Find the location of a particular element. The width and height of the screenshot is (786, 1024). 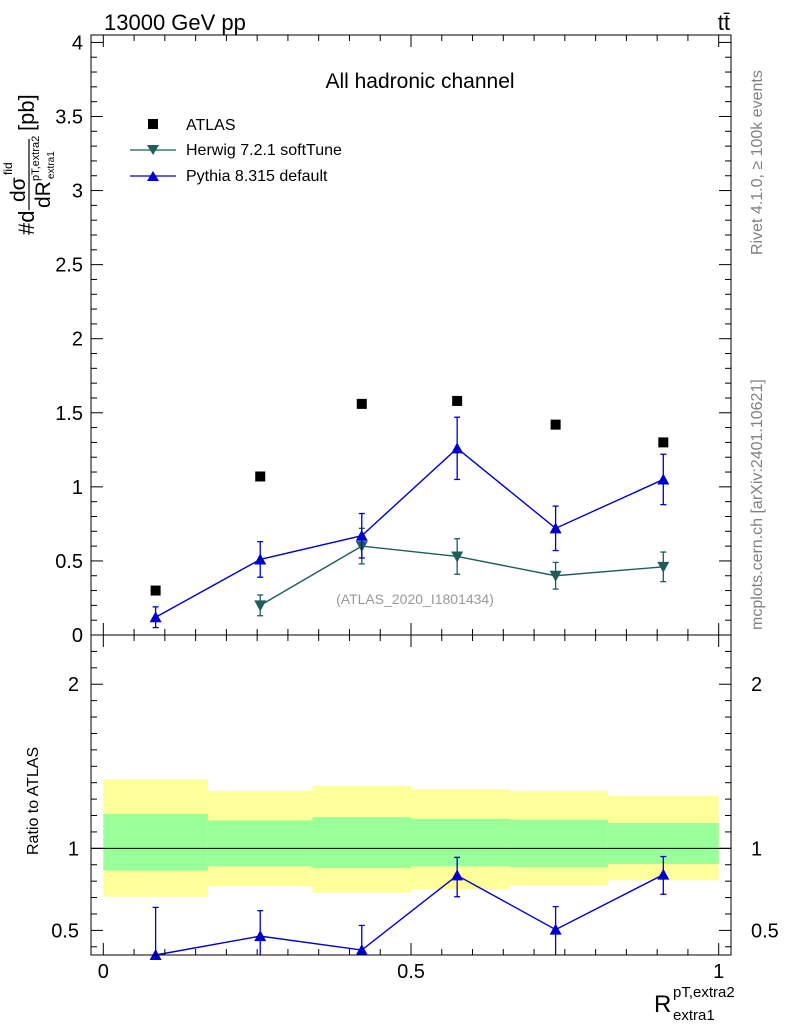

legend-label-atlas: ATLAS is located at coordinates (211, 125).